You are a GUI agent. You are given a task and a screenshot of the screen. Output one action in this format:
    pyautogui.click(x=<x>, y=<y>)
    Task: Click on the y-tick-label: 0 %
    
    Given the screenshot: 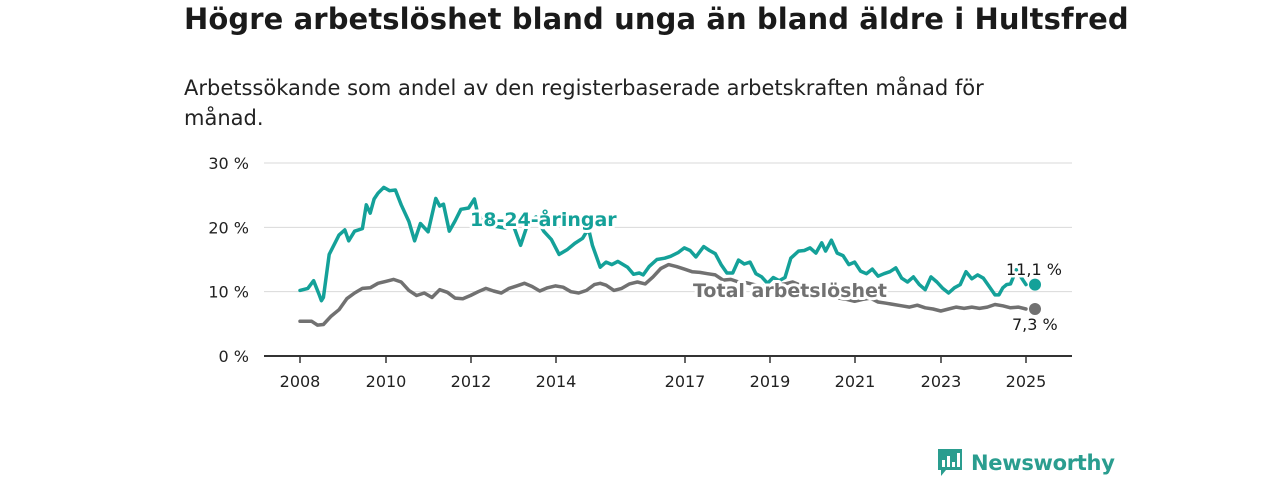 What is the action you would take?
    pyautogui.click(x=234, y=356)
    